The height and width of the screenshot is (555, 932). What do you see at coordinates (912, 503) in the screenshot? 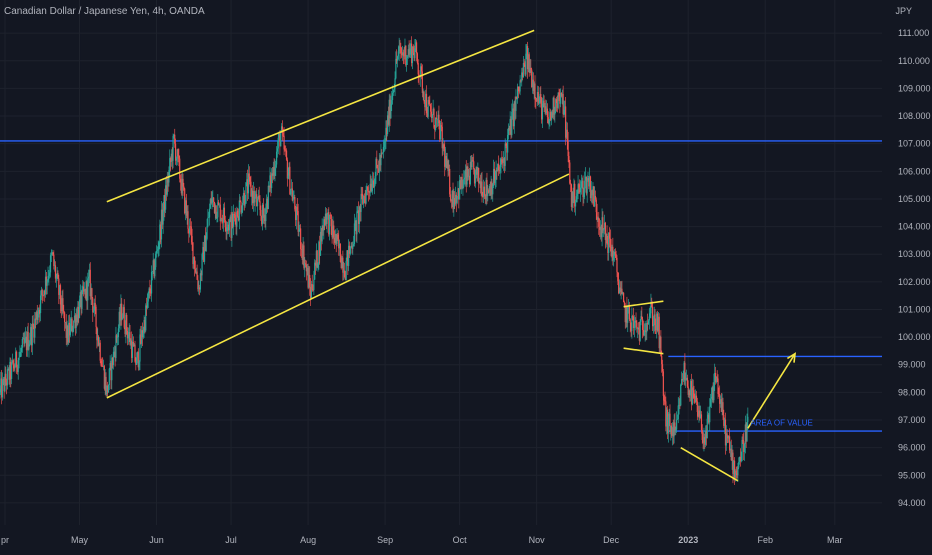
I see `y-tick-label: 94.000` at bounding box center [912, 503].